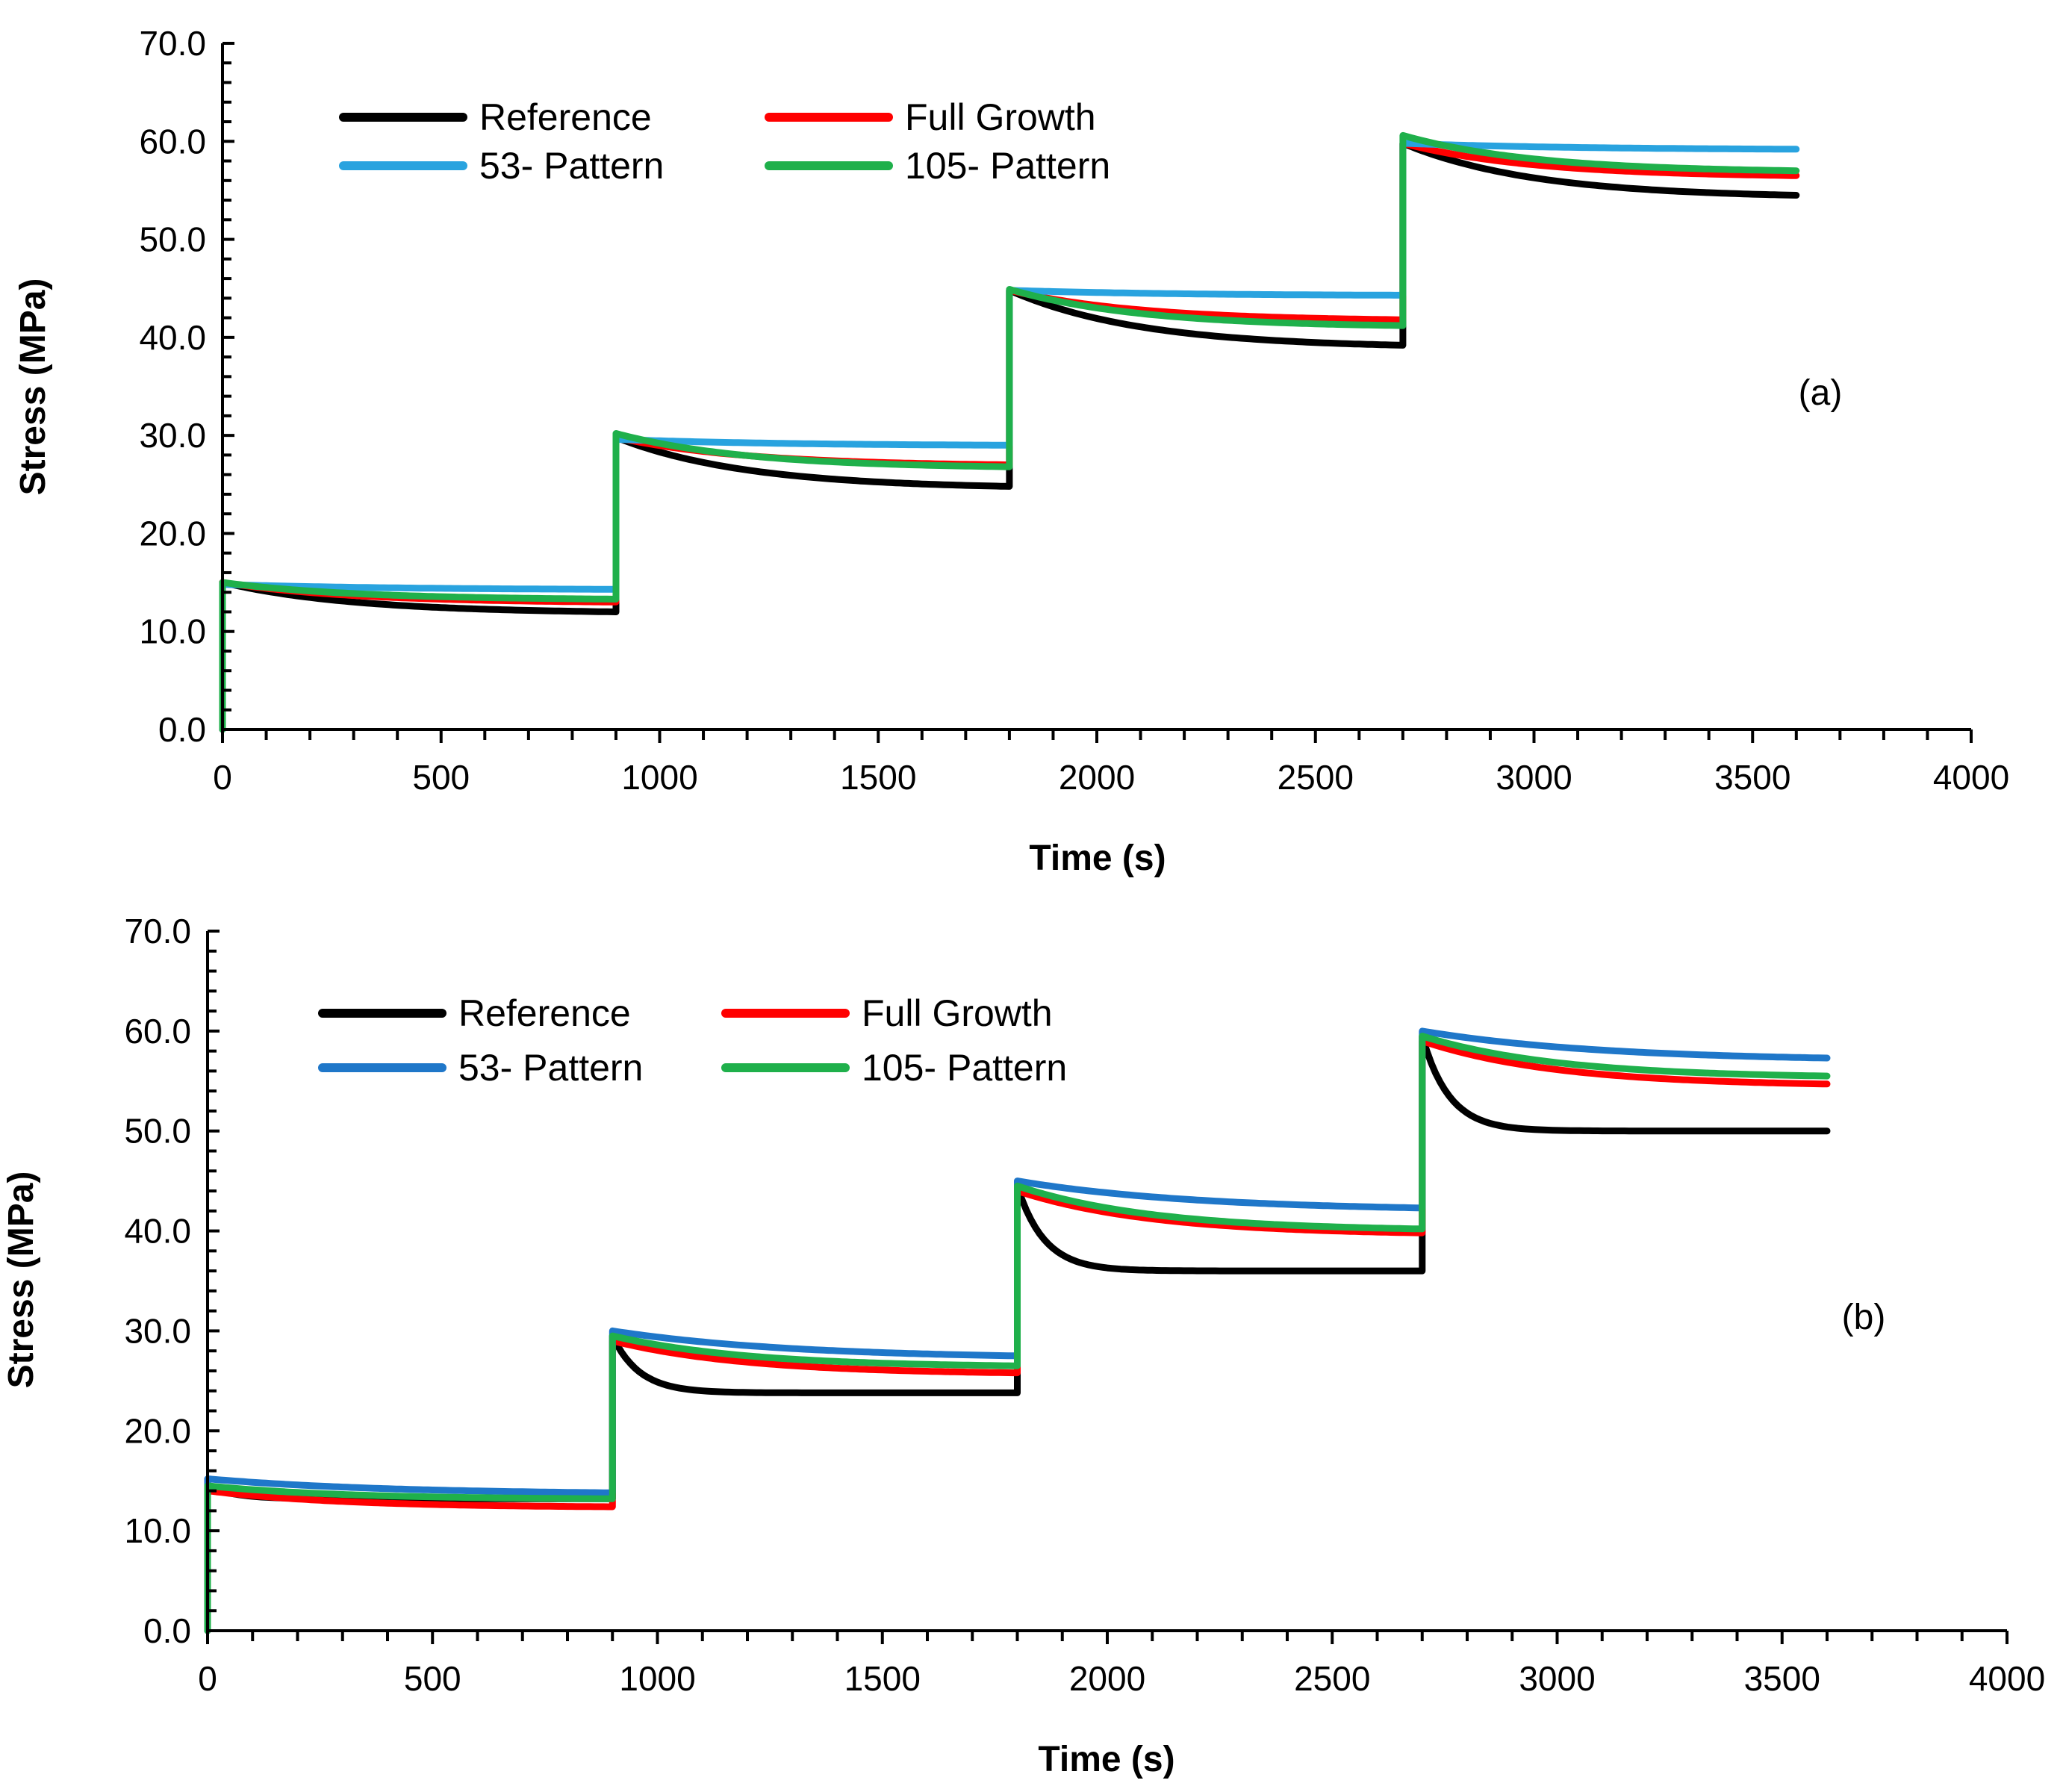 The width and height of the screenshot is (2063, 1792). I want to click on panel-label: (b), so click(1864, 1317).